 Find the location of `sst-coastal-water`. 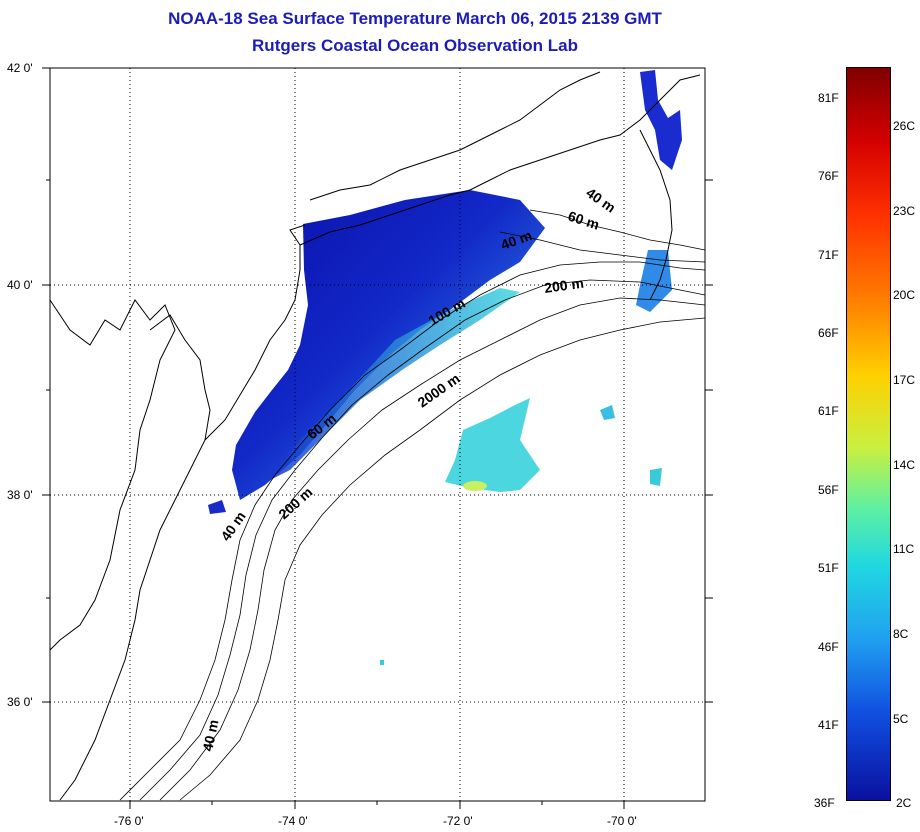

sst-coastal-water is located at coordinates (388, 345).